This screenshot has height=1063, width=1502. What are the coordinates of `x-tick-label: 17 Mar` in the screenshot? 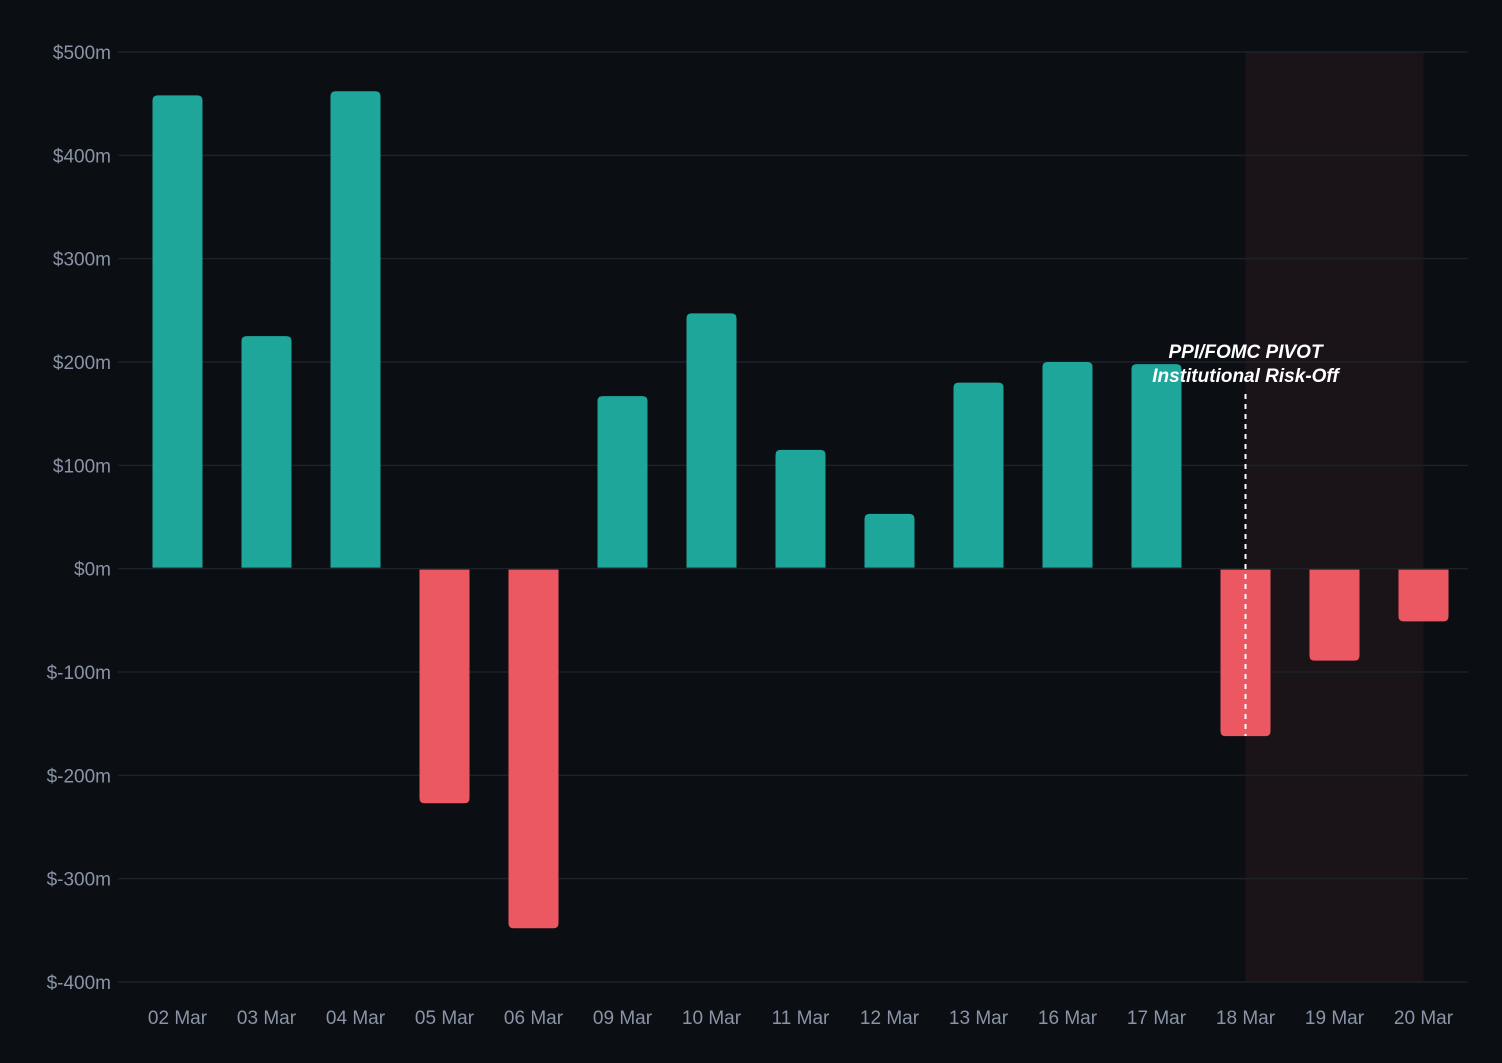 It's located at (1157, 1018).